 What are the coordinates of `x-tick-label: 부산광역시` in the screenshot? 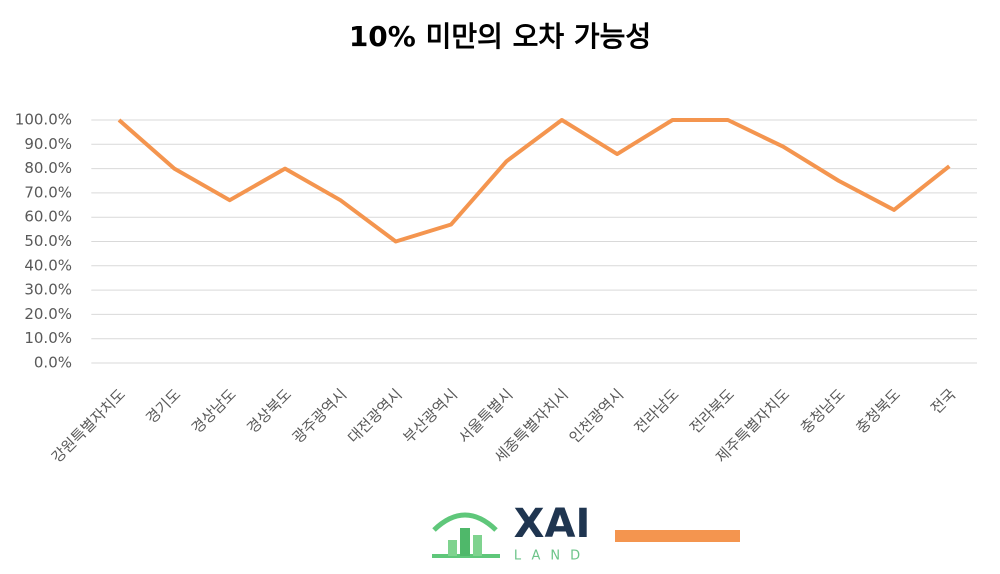 It's located at (431, 416).